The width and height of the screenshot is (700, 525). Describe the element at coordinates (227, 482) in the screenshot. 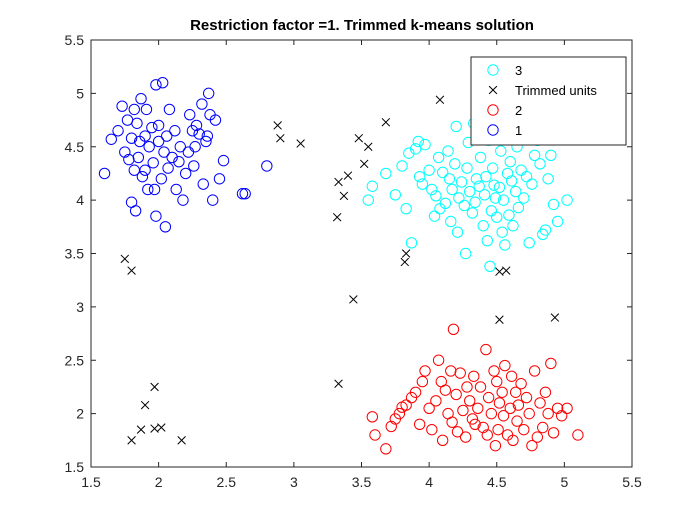

I see `x-tick-label: 2.5` at that location.